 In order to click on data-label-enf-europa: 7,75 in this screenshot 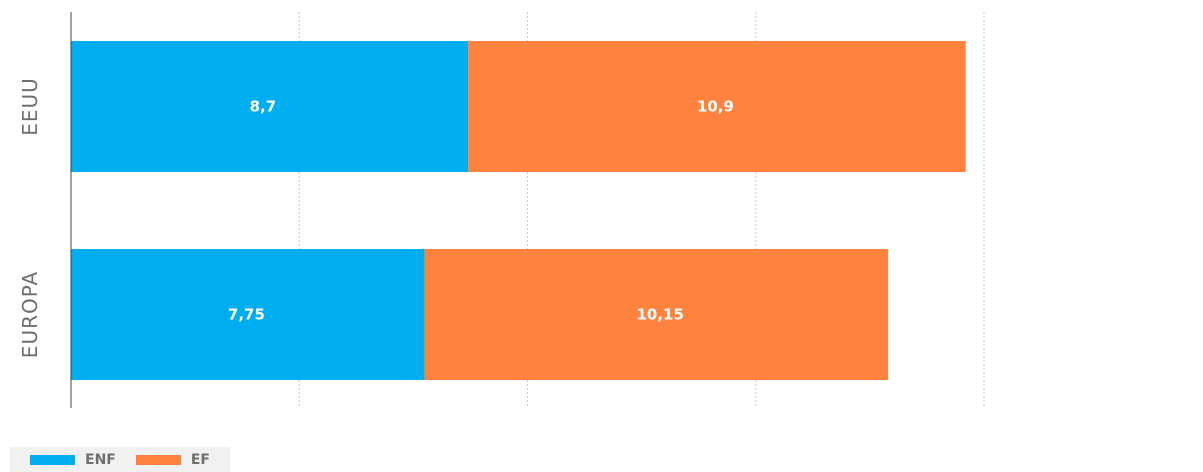, I will do `click(246, 315)`.